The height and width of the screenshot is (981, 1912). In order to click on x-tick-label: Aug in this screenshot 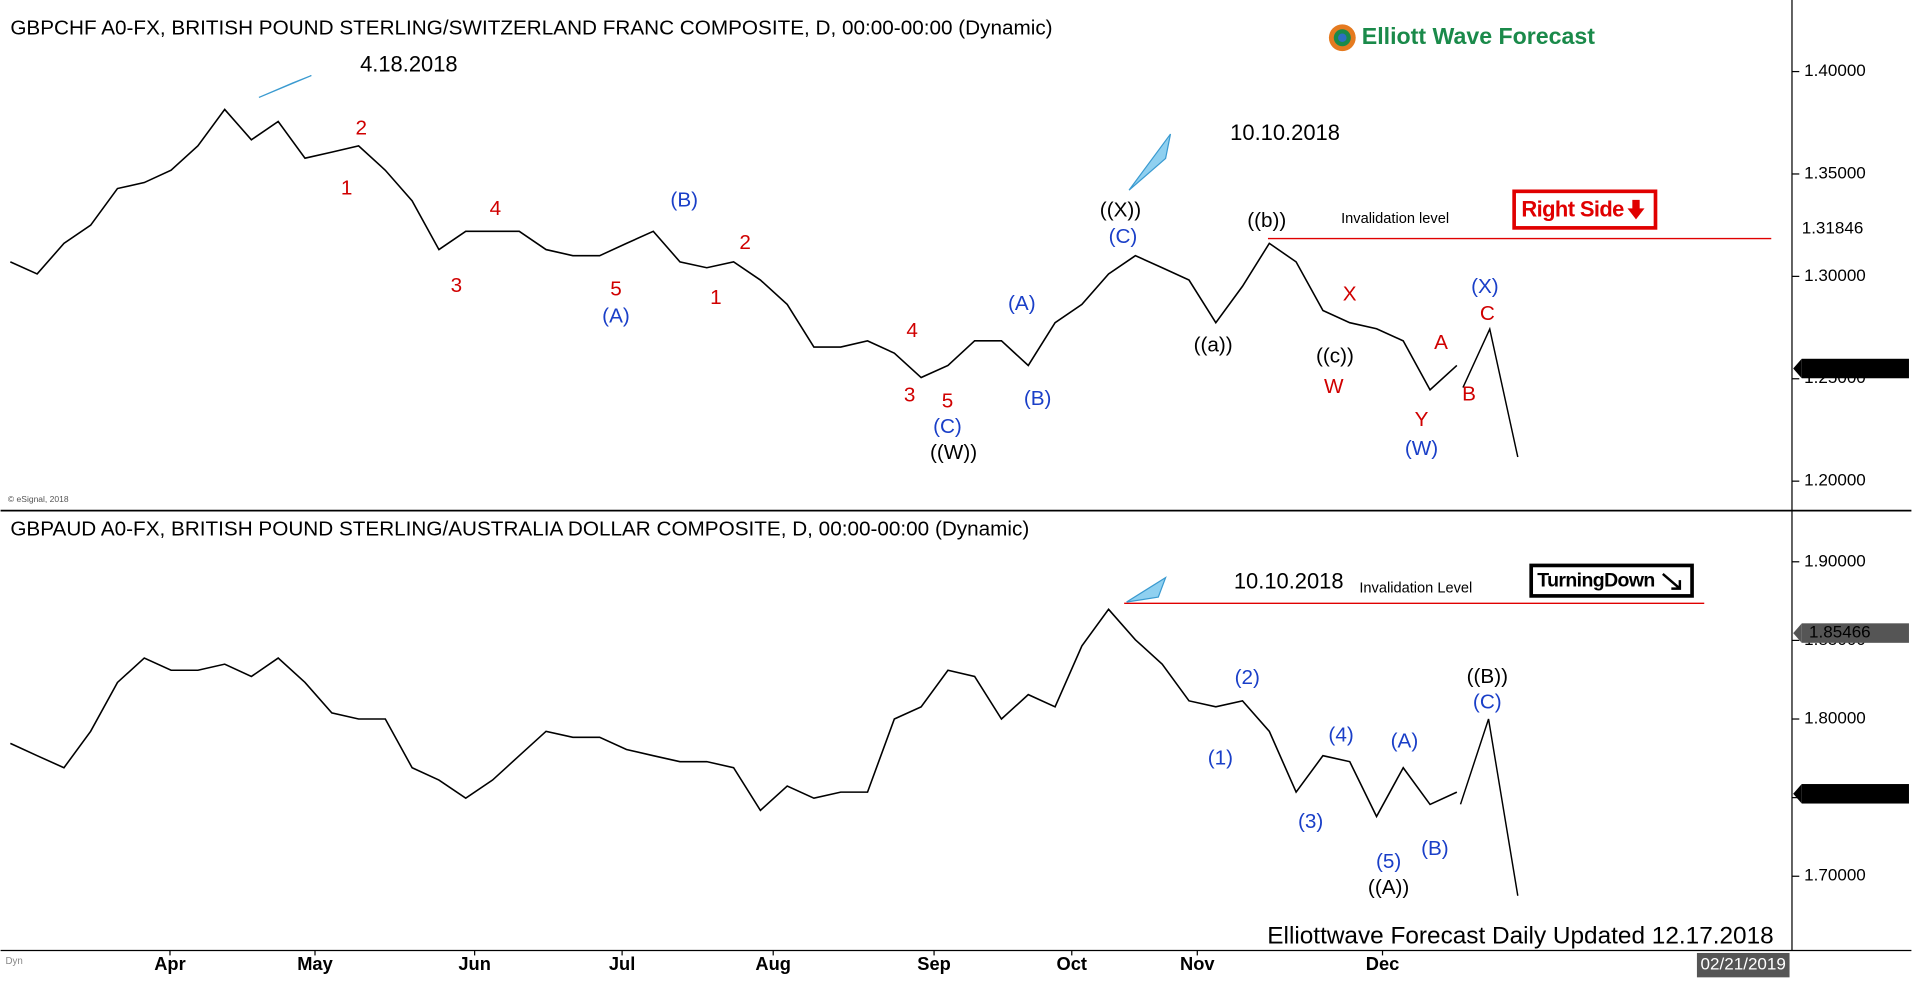, I will do `click(773, 963)`.